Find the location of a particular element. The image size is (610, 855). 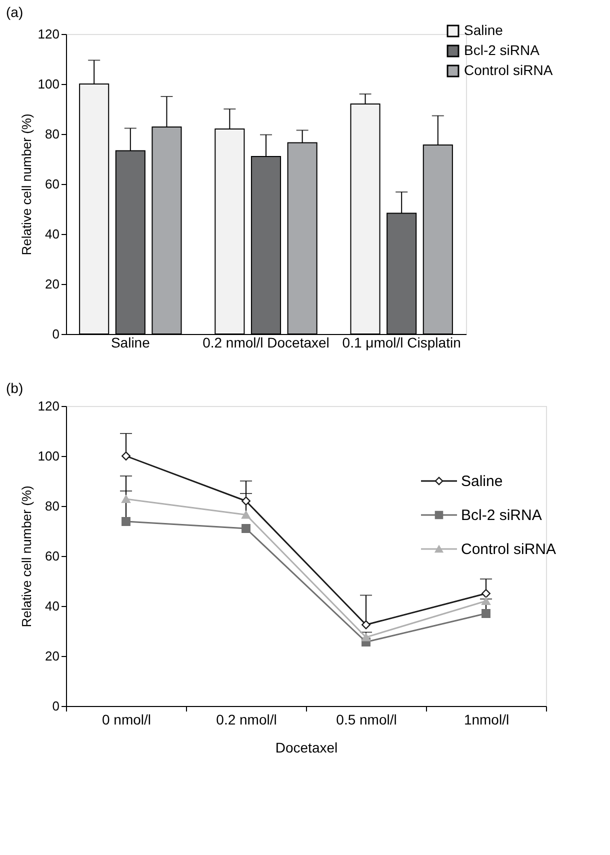

x-tick-label: 1nmol/l is located at coordinates (487, 720).